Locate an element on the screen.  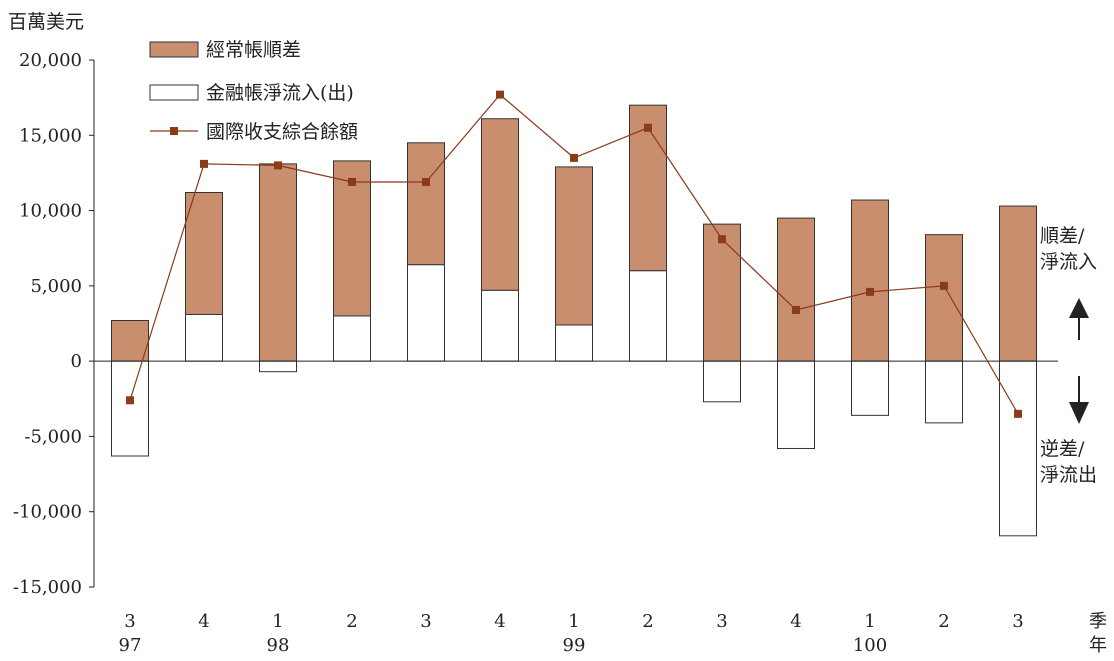
legend-label-current-account: 經常帳順差 is located at coordinates (253, 50).